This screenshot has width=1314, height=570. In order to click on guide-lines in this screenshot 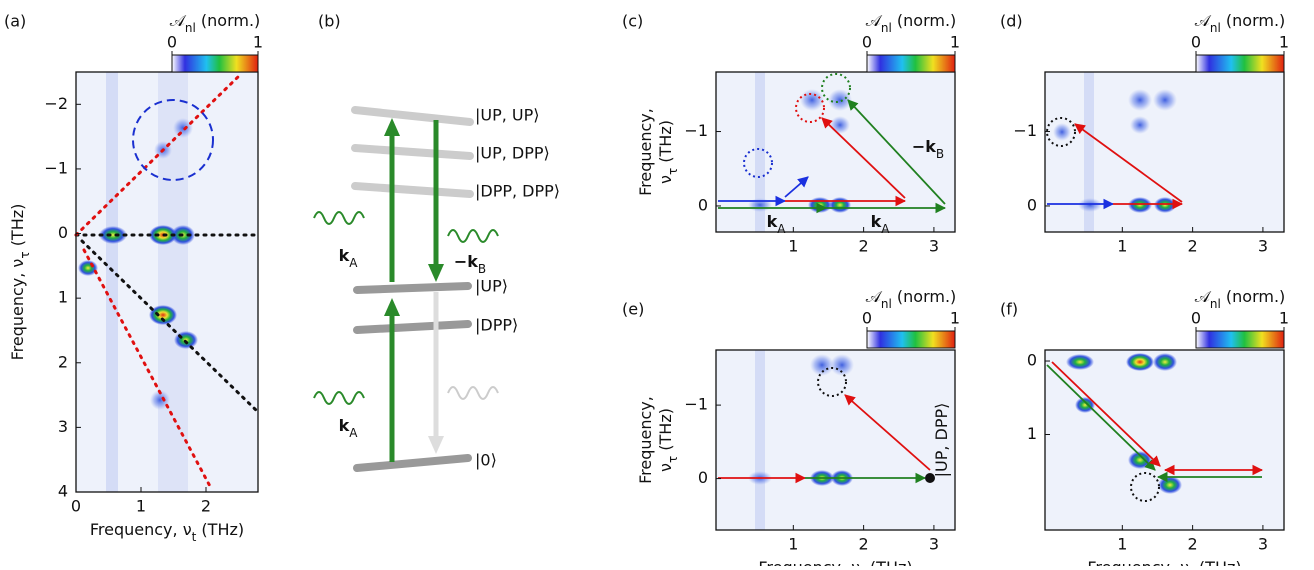, I will do `click(167, 282)`.